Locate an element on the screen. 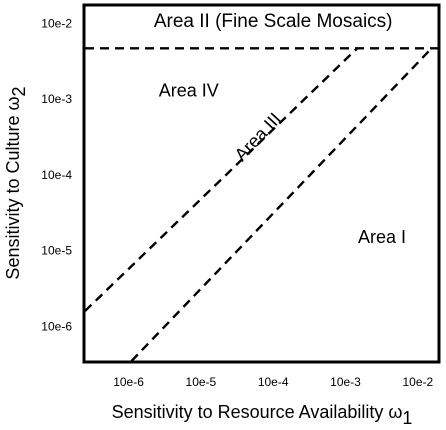 The height and width of the screenshot is (430, 446). region-label: Area I is located at coordinates (382, 237).